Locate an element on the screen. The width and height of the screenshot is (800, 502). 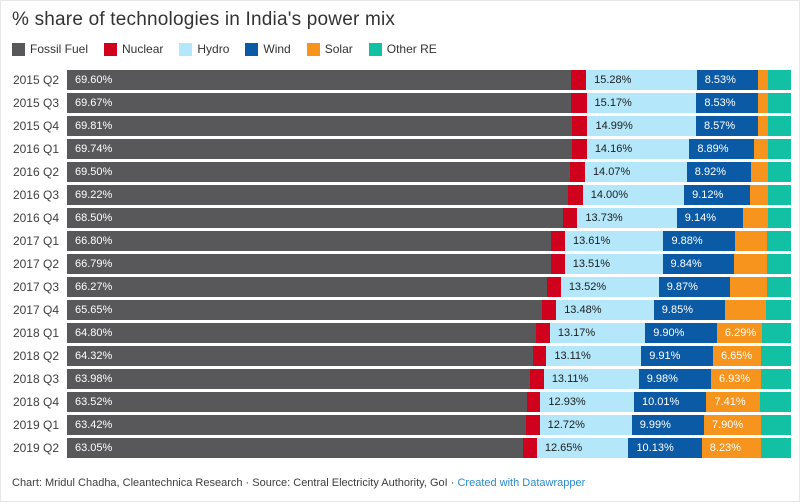
segment-wind: 9.85% is located at coordinates (689, 310).